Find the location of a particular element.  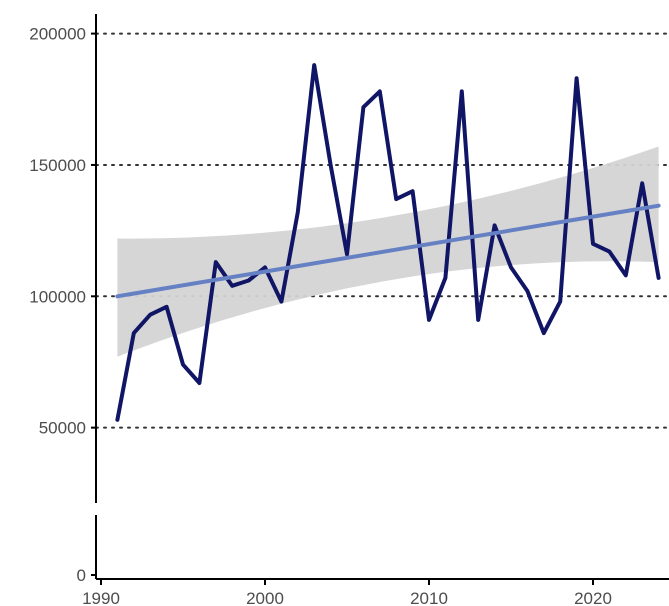

x-tick-label-2000: 2000 is located at coordinates (265, 597).